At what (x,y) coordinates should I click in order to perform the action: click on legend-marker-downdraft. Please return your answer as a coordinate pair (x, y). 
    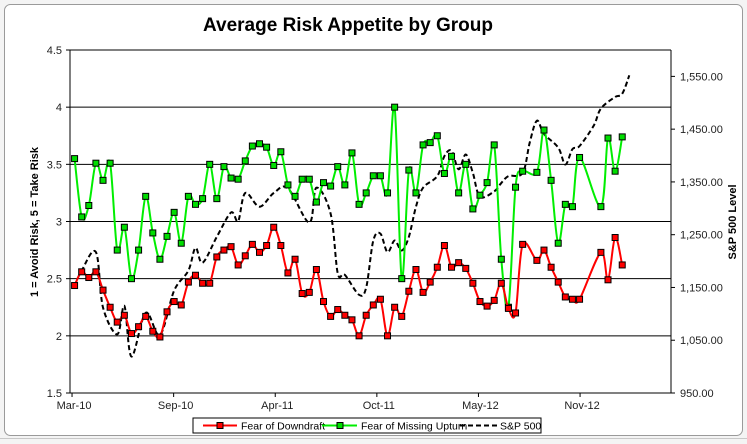
    Looking at the image, I should click on (220, 425).